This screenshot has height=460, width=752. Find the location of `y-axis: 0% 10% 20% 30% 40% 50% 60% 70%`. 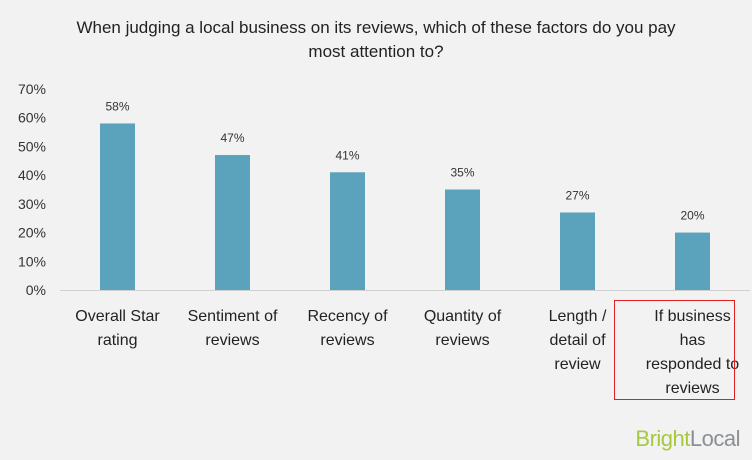

y-axis: 0% 10% 20% 30% 40% 50% 60% 70% is located at coordinates (32, 189).